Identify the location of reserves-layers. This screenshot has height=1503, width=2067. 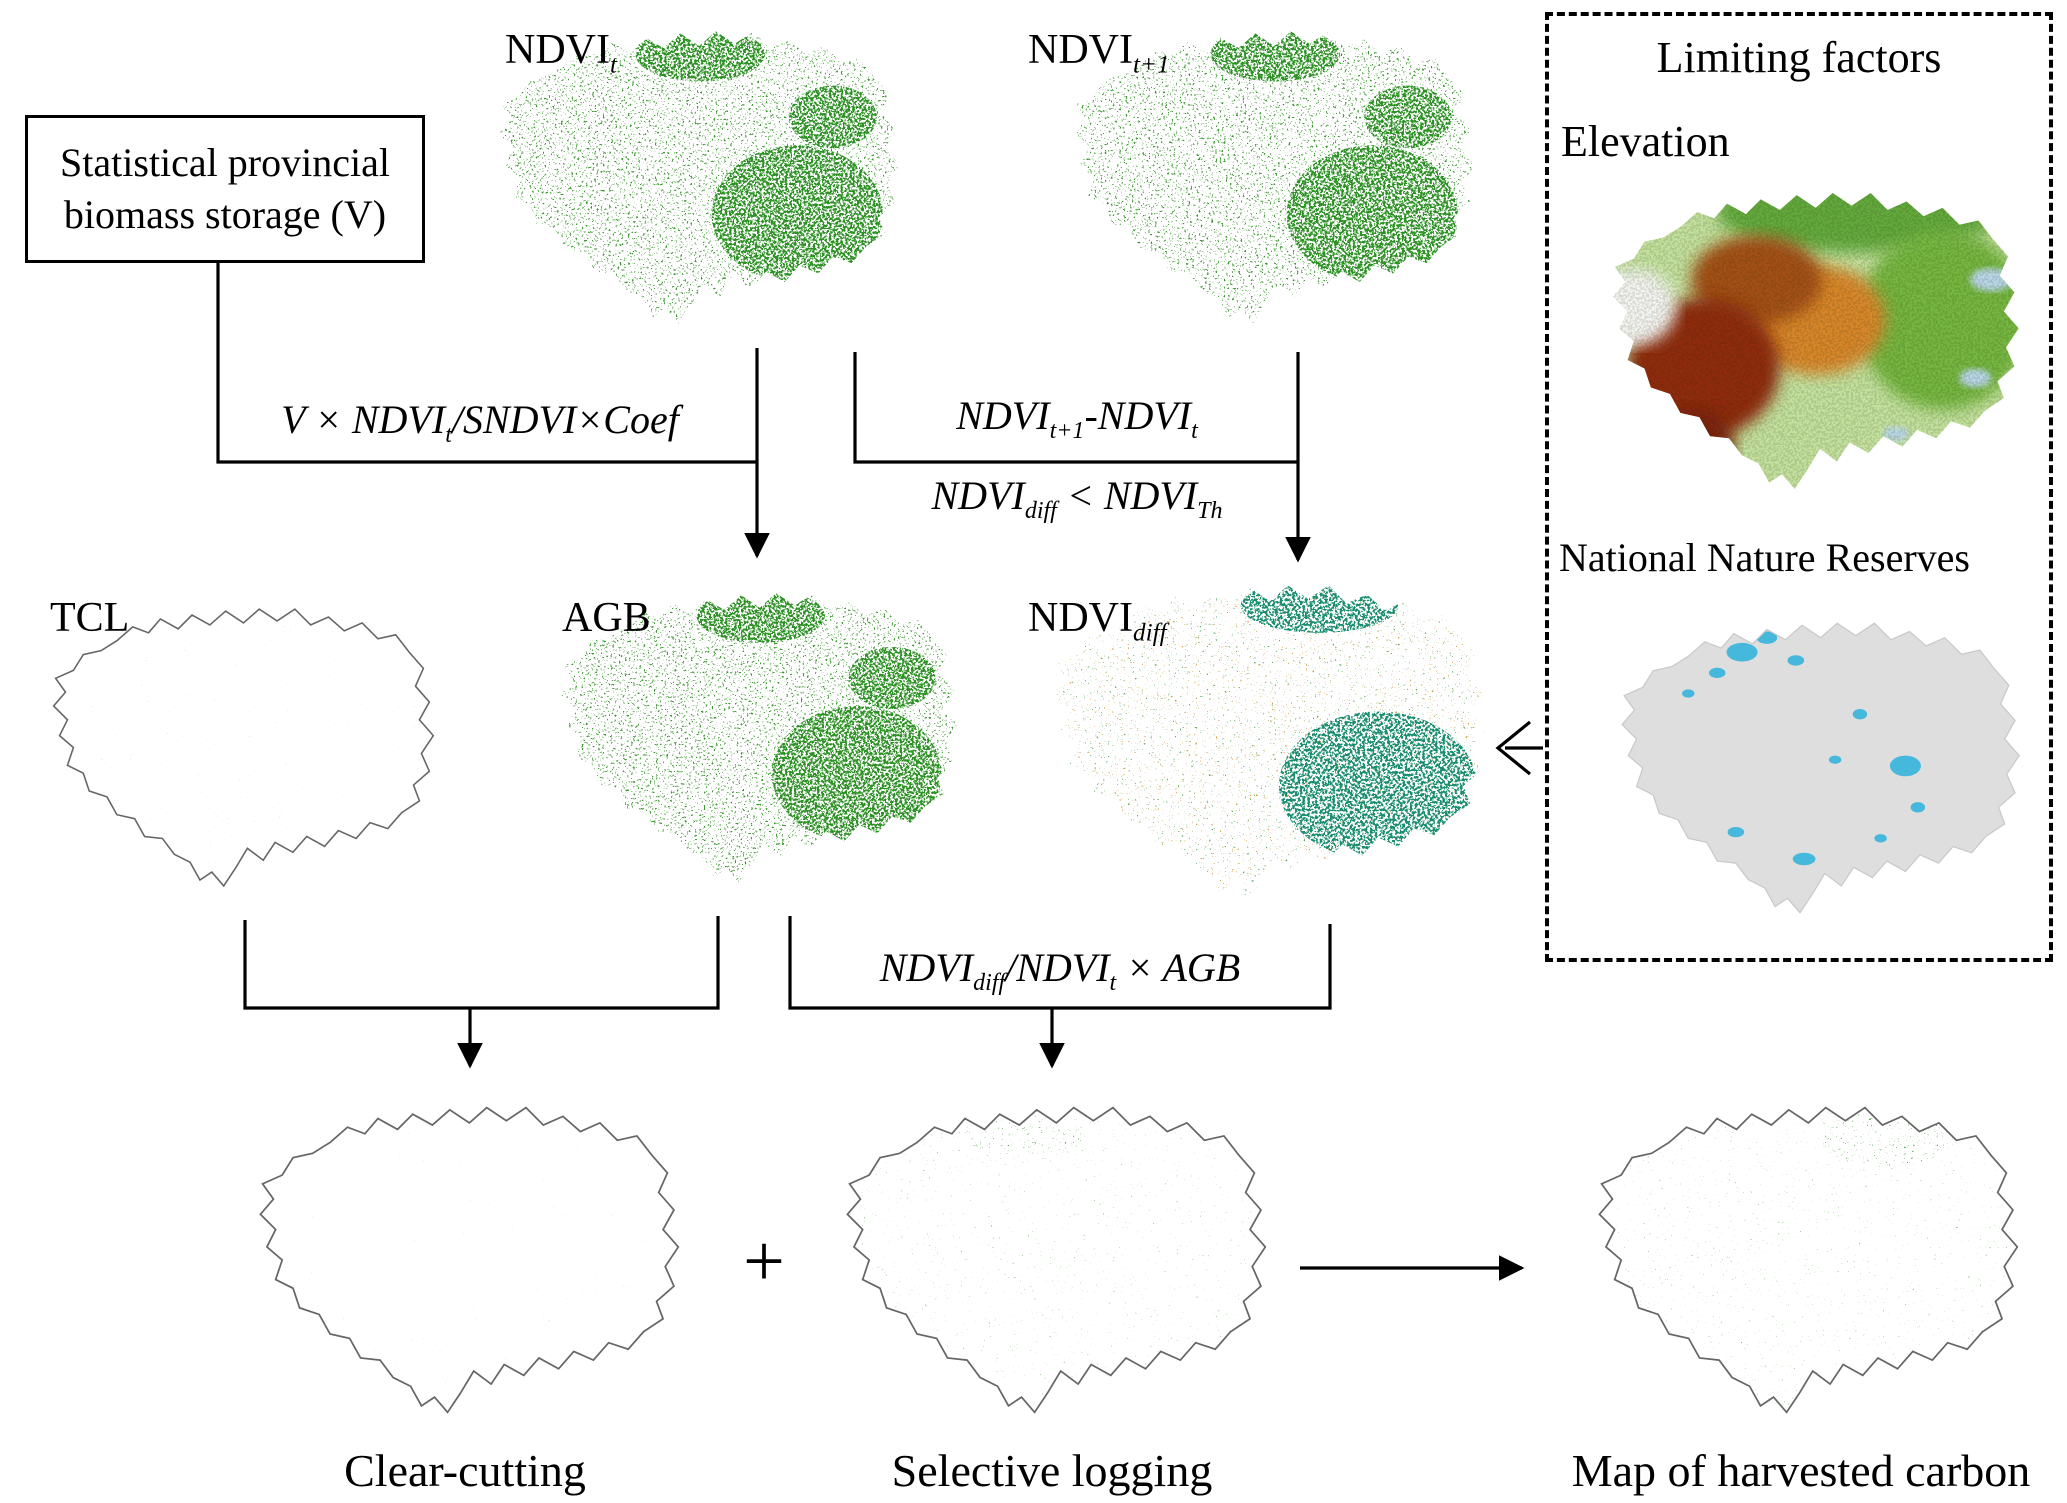
(1821, 768).